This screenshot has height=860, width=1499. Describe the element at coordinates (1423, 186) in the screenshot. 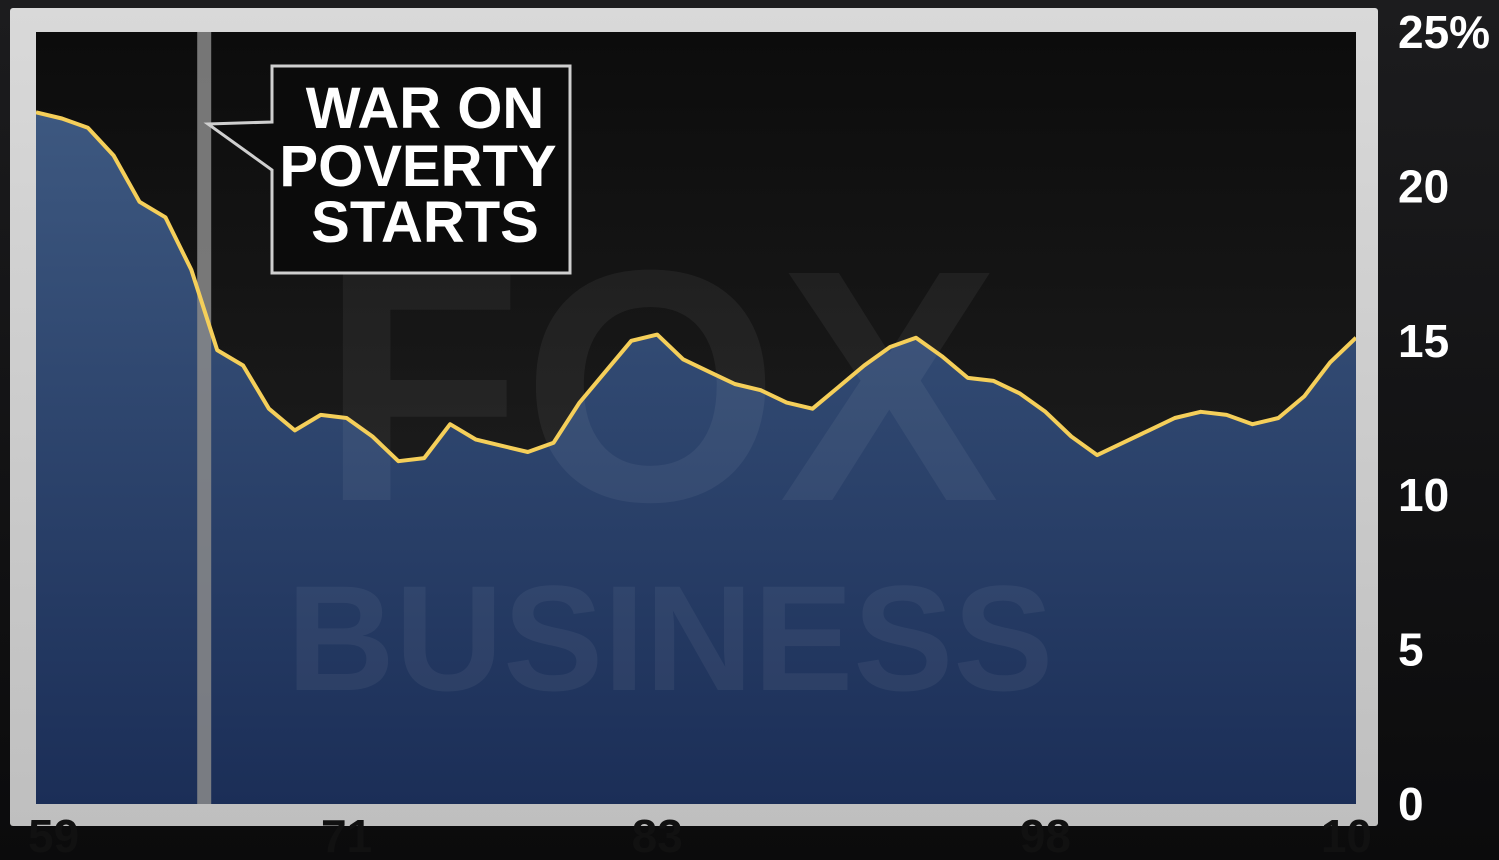

I see `y-tick-label: 20` at that location.